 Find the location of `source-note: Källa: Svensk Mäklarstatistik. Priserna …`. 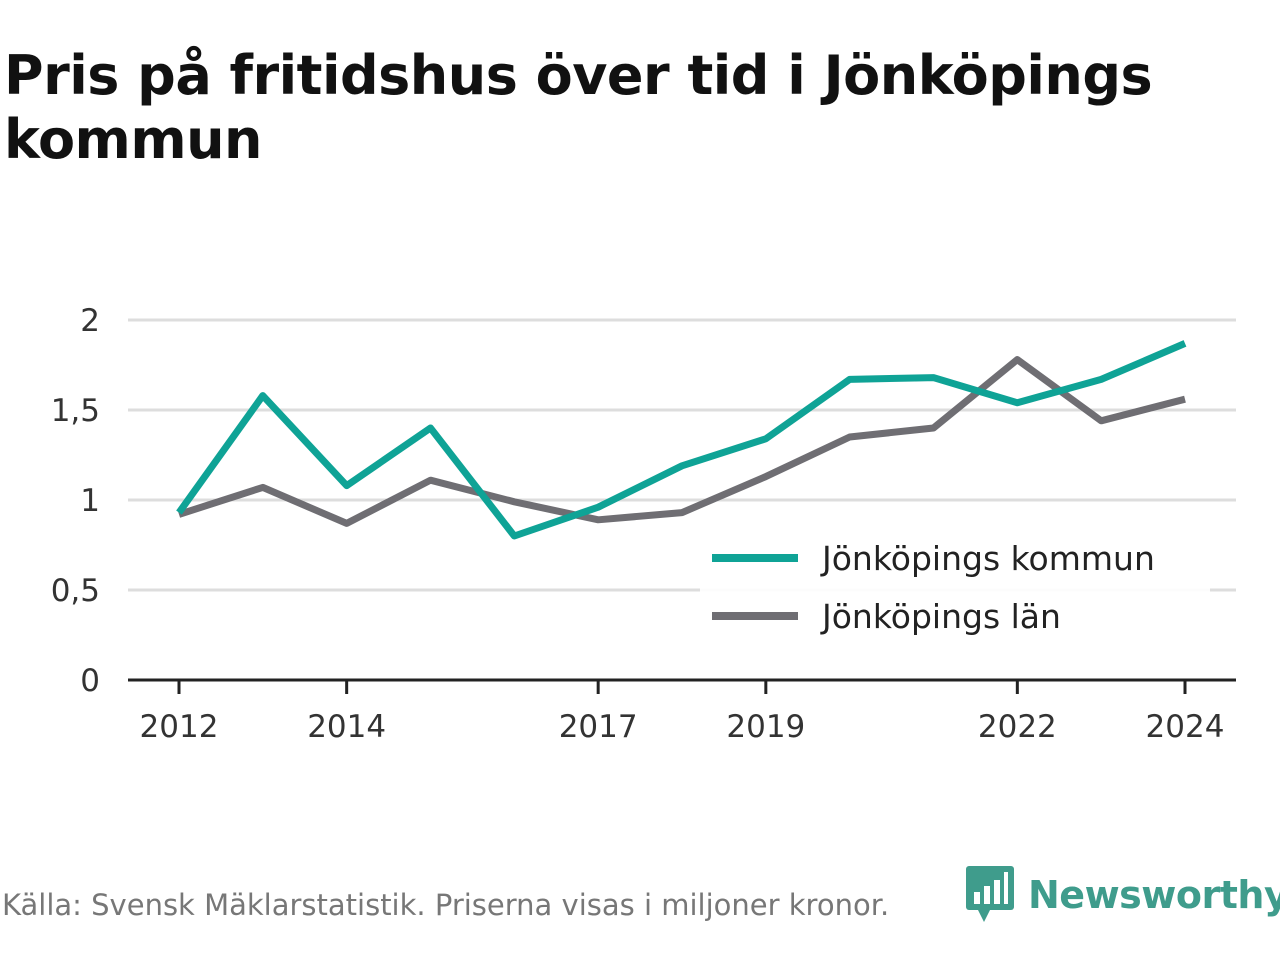

source-note: Källa: Svensk Mäklarstatistik. Priserna … is located at coordinates (446, 905).